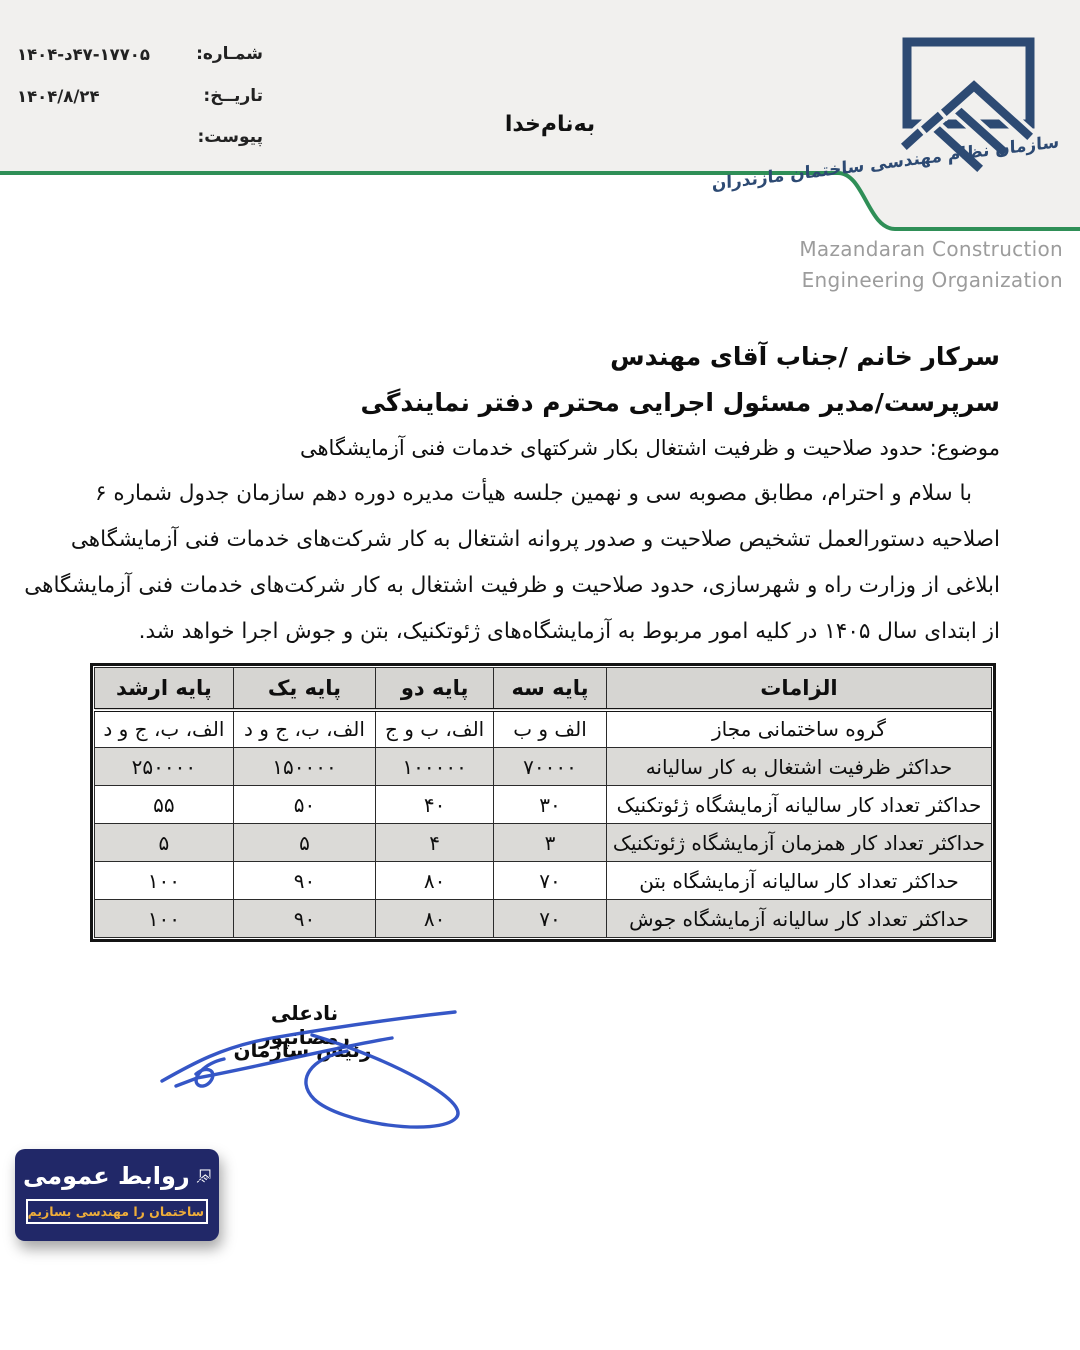 The height and width of the screenshot is (1350, 1080). I want to click on besmellah-text: به‌نام‌خدا, so click(550, 124).